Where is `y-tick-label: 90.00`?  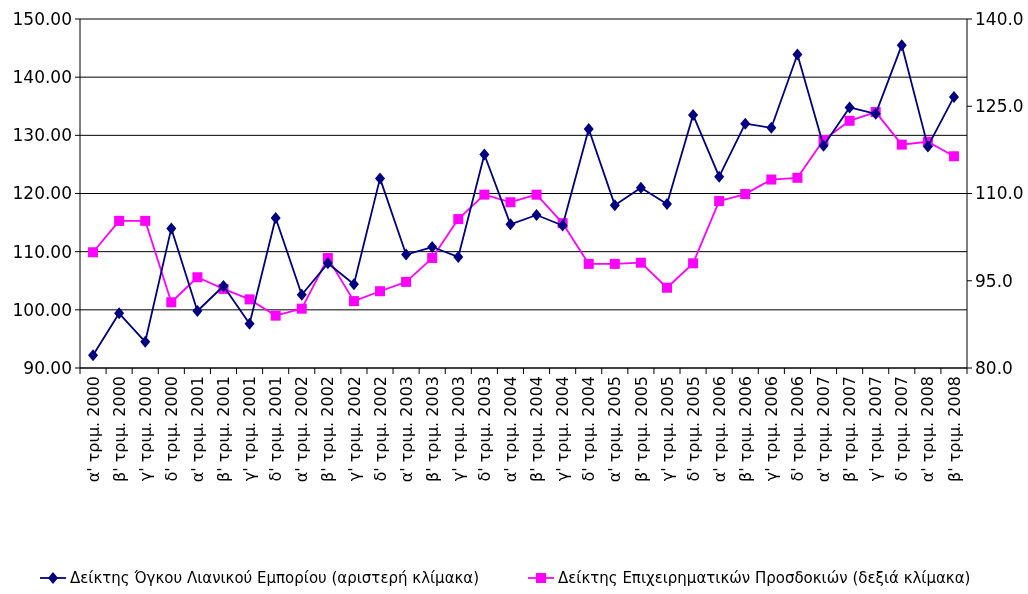 y-tick-label: 90.00 is located at coordinates (47, 367).